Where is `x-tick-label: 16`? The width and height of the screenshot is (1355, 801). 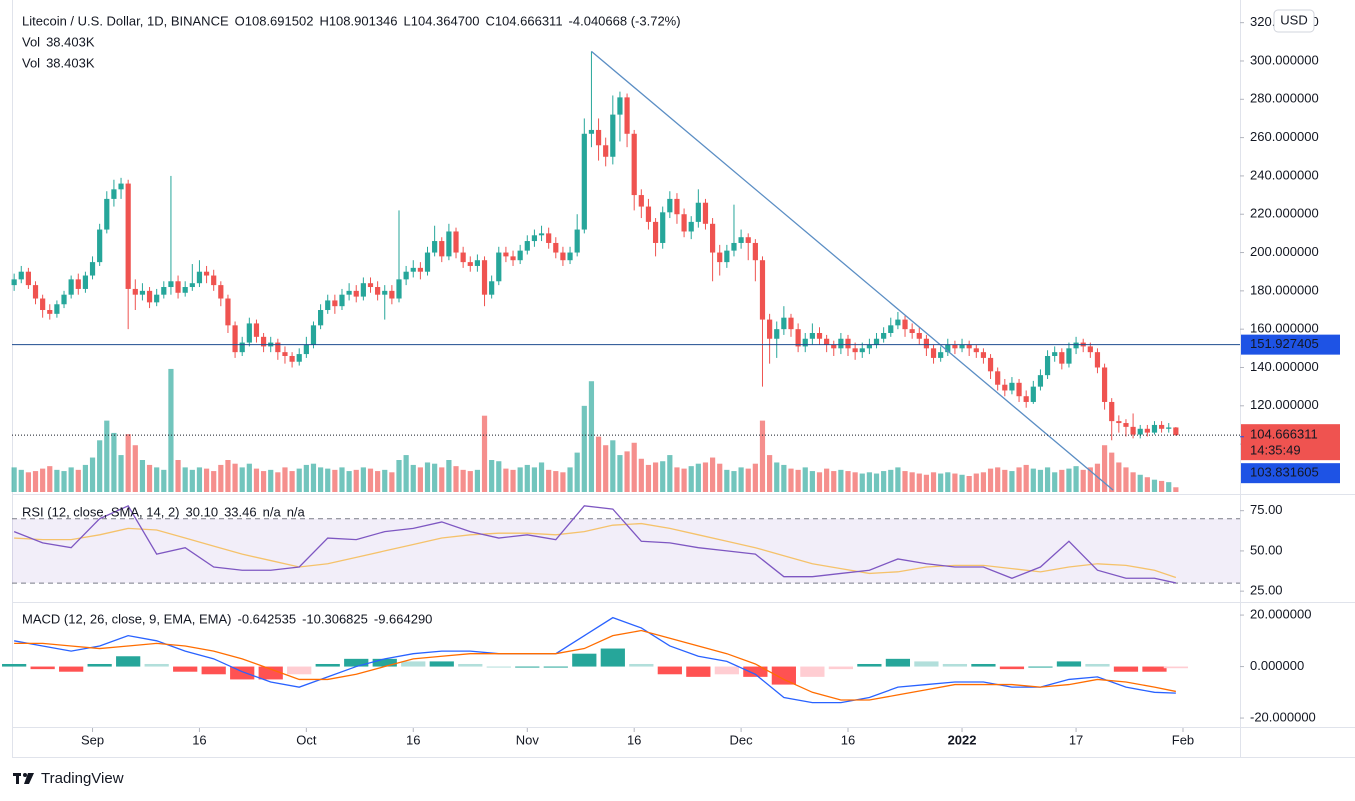 x-tick-label: 16 is located at coordinates (848, 739).